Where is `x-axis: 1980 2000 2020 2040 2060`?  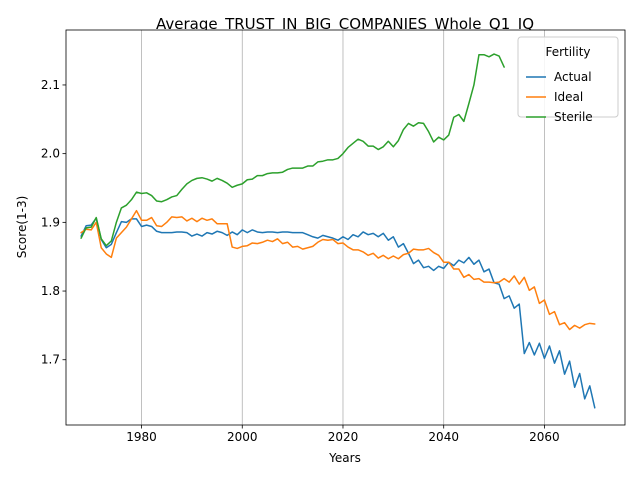 x-axis: 1980 2000 2020 2040 2060 is located at coordinates (343, 434).